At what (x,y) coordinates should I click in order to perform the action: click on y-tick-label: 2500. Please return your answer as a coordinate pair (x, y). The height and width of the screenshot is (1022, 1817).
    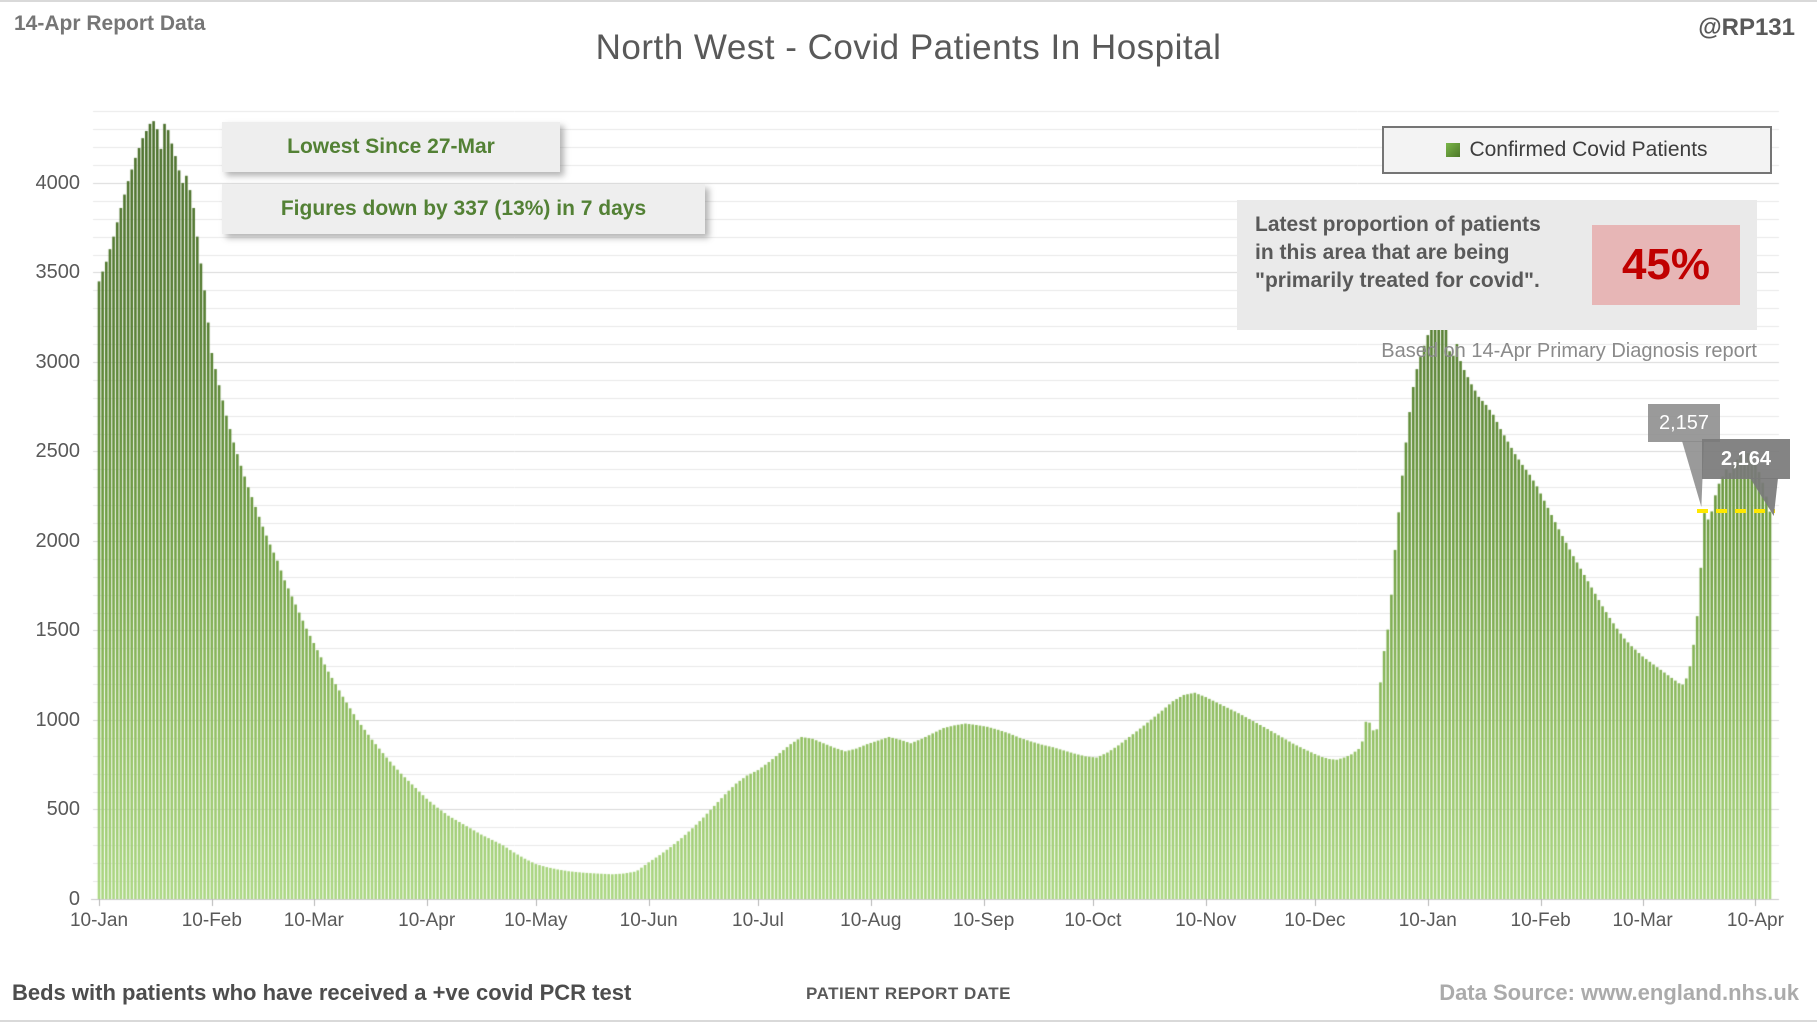
    Looking at the image, I should click on (58, 451).